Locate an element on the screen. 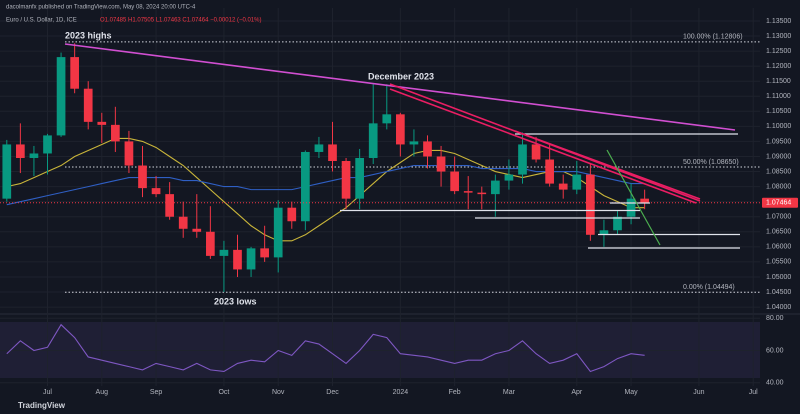 The width and height of the screenshot is (800, 414). y-tick-label: 1.06000 is located at coordinates (778, 247).